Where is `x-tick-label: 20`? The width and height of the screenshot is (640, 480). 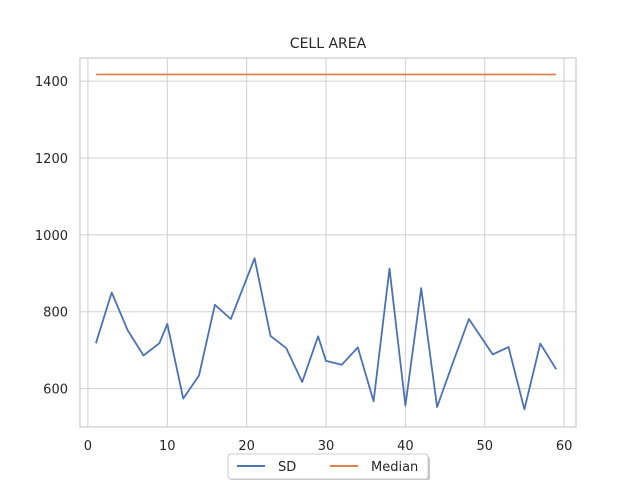
x-tick-label: 20 is located at coordinates (246, 446).